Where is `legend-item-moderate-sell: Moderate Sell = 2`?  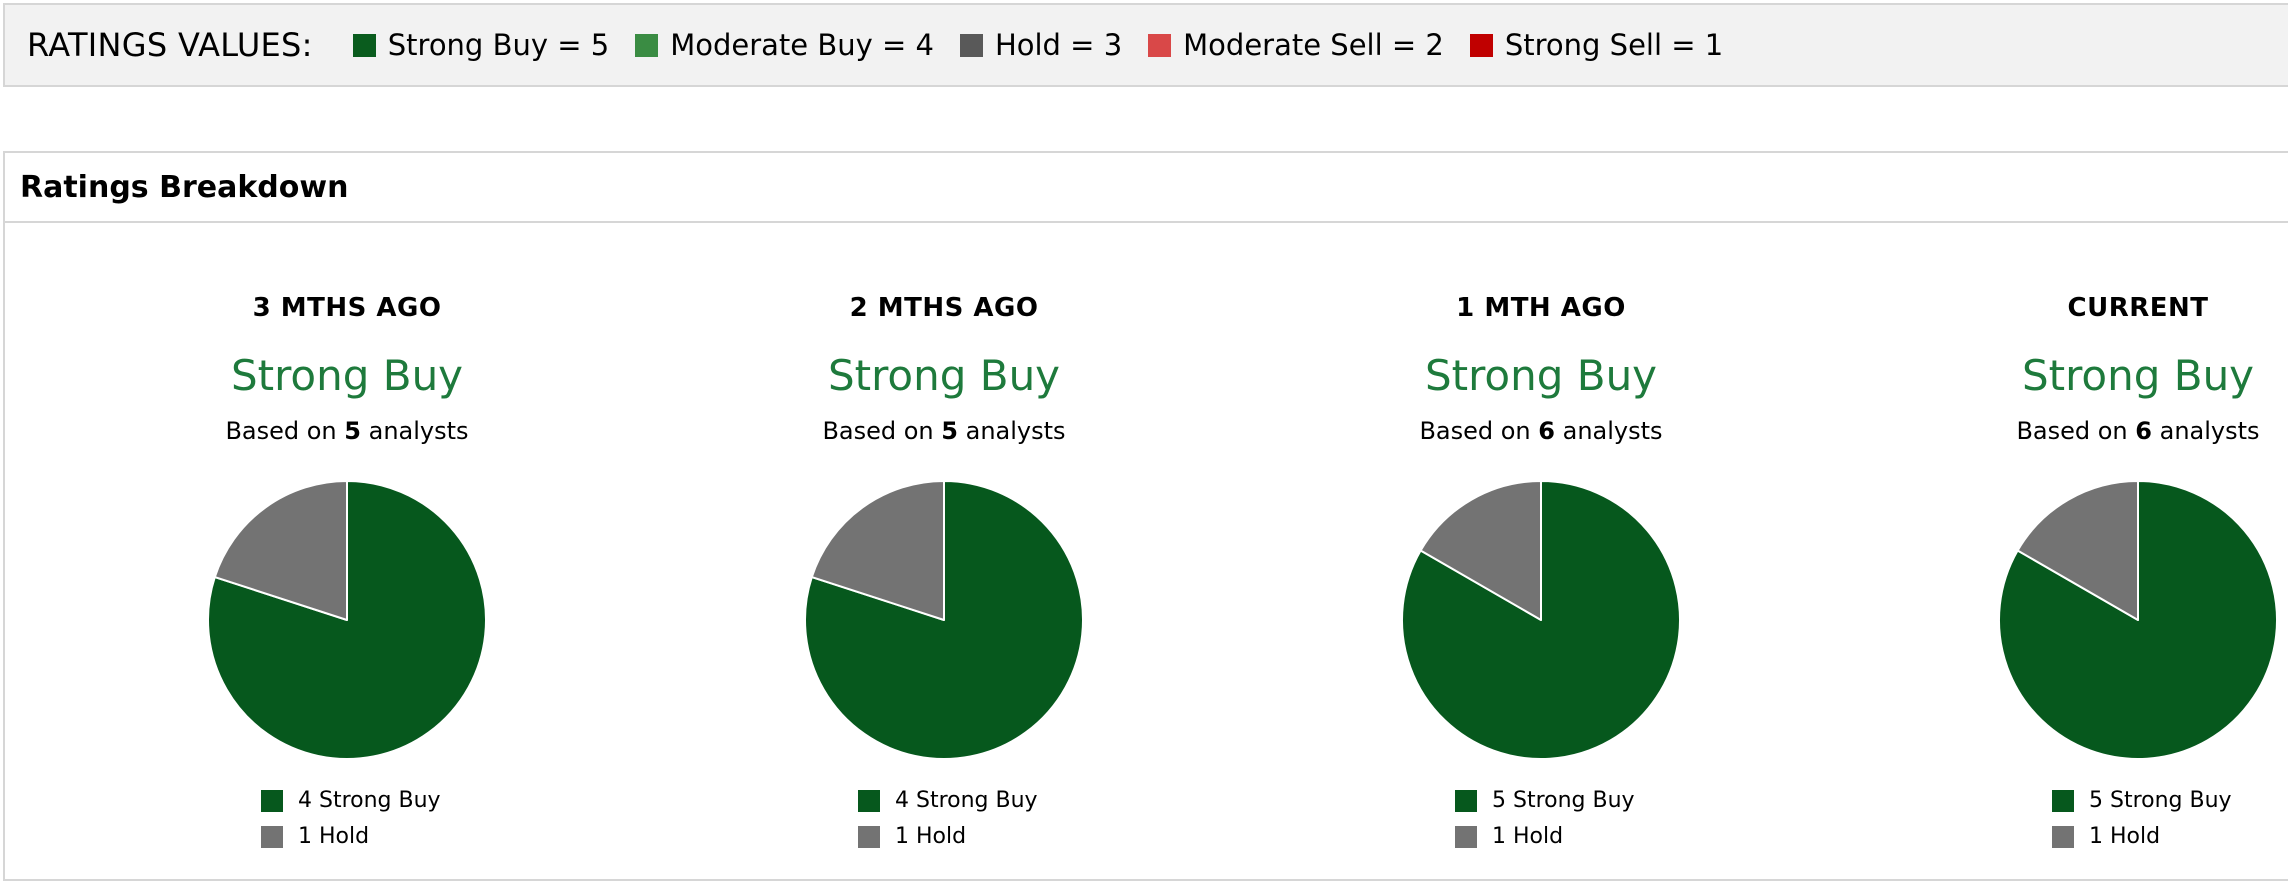
legend-item-moderate-sell: Moderate Sell = 2 is located at coordinates (1296, 45).